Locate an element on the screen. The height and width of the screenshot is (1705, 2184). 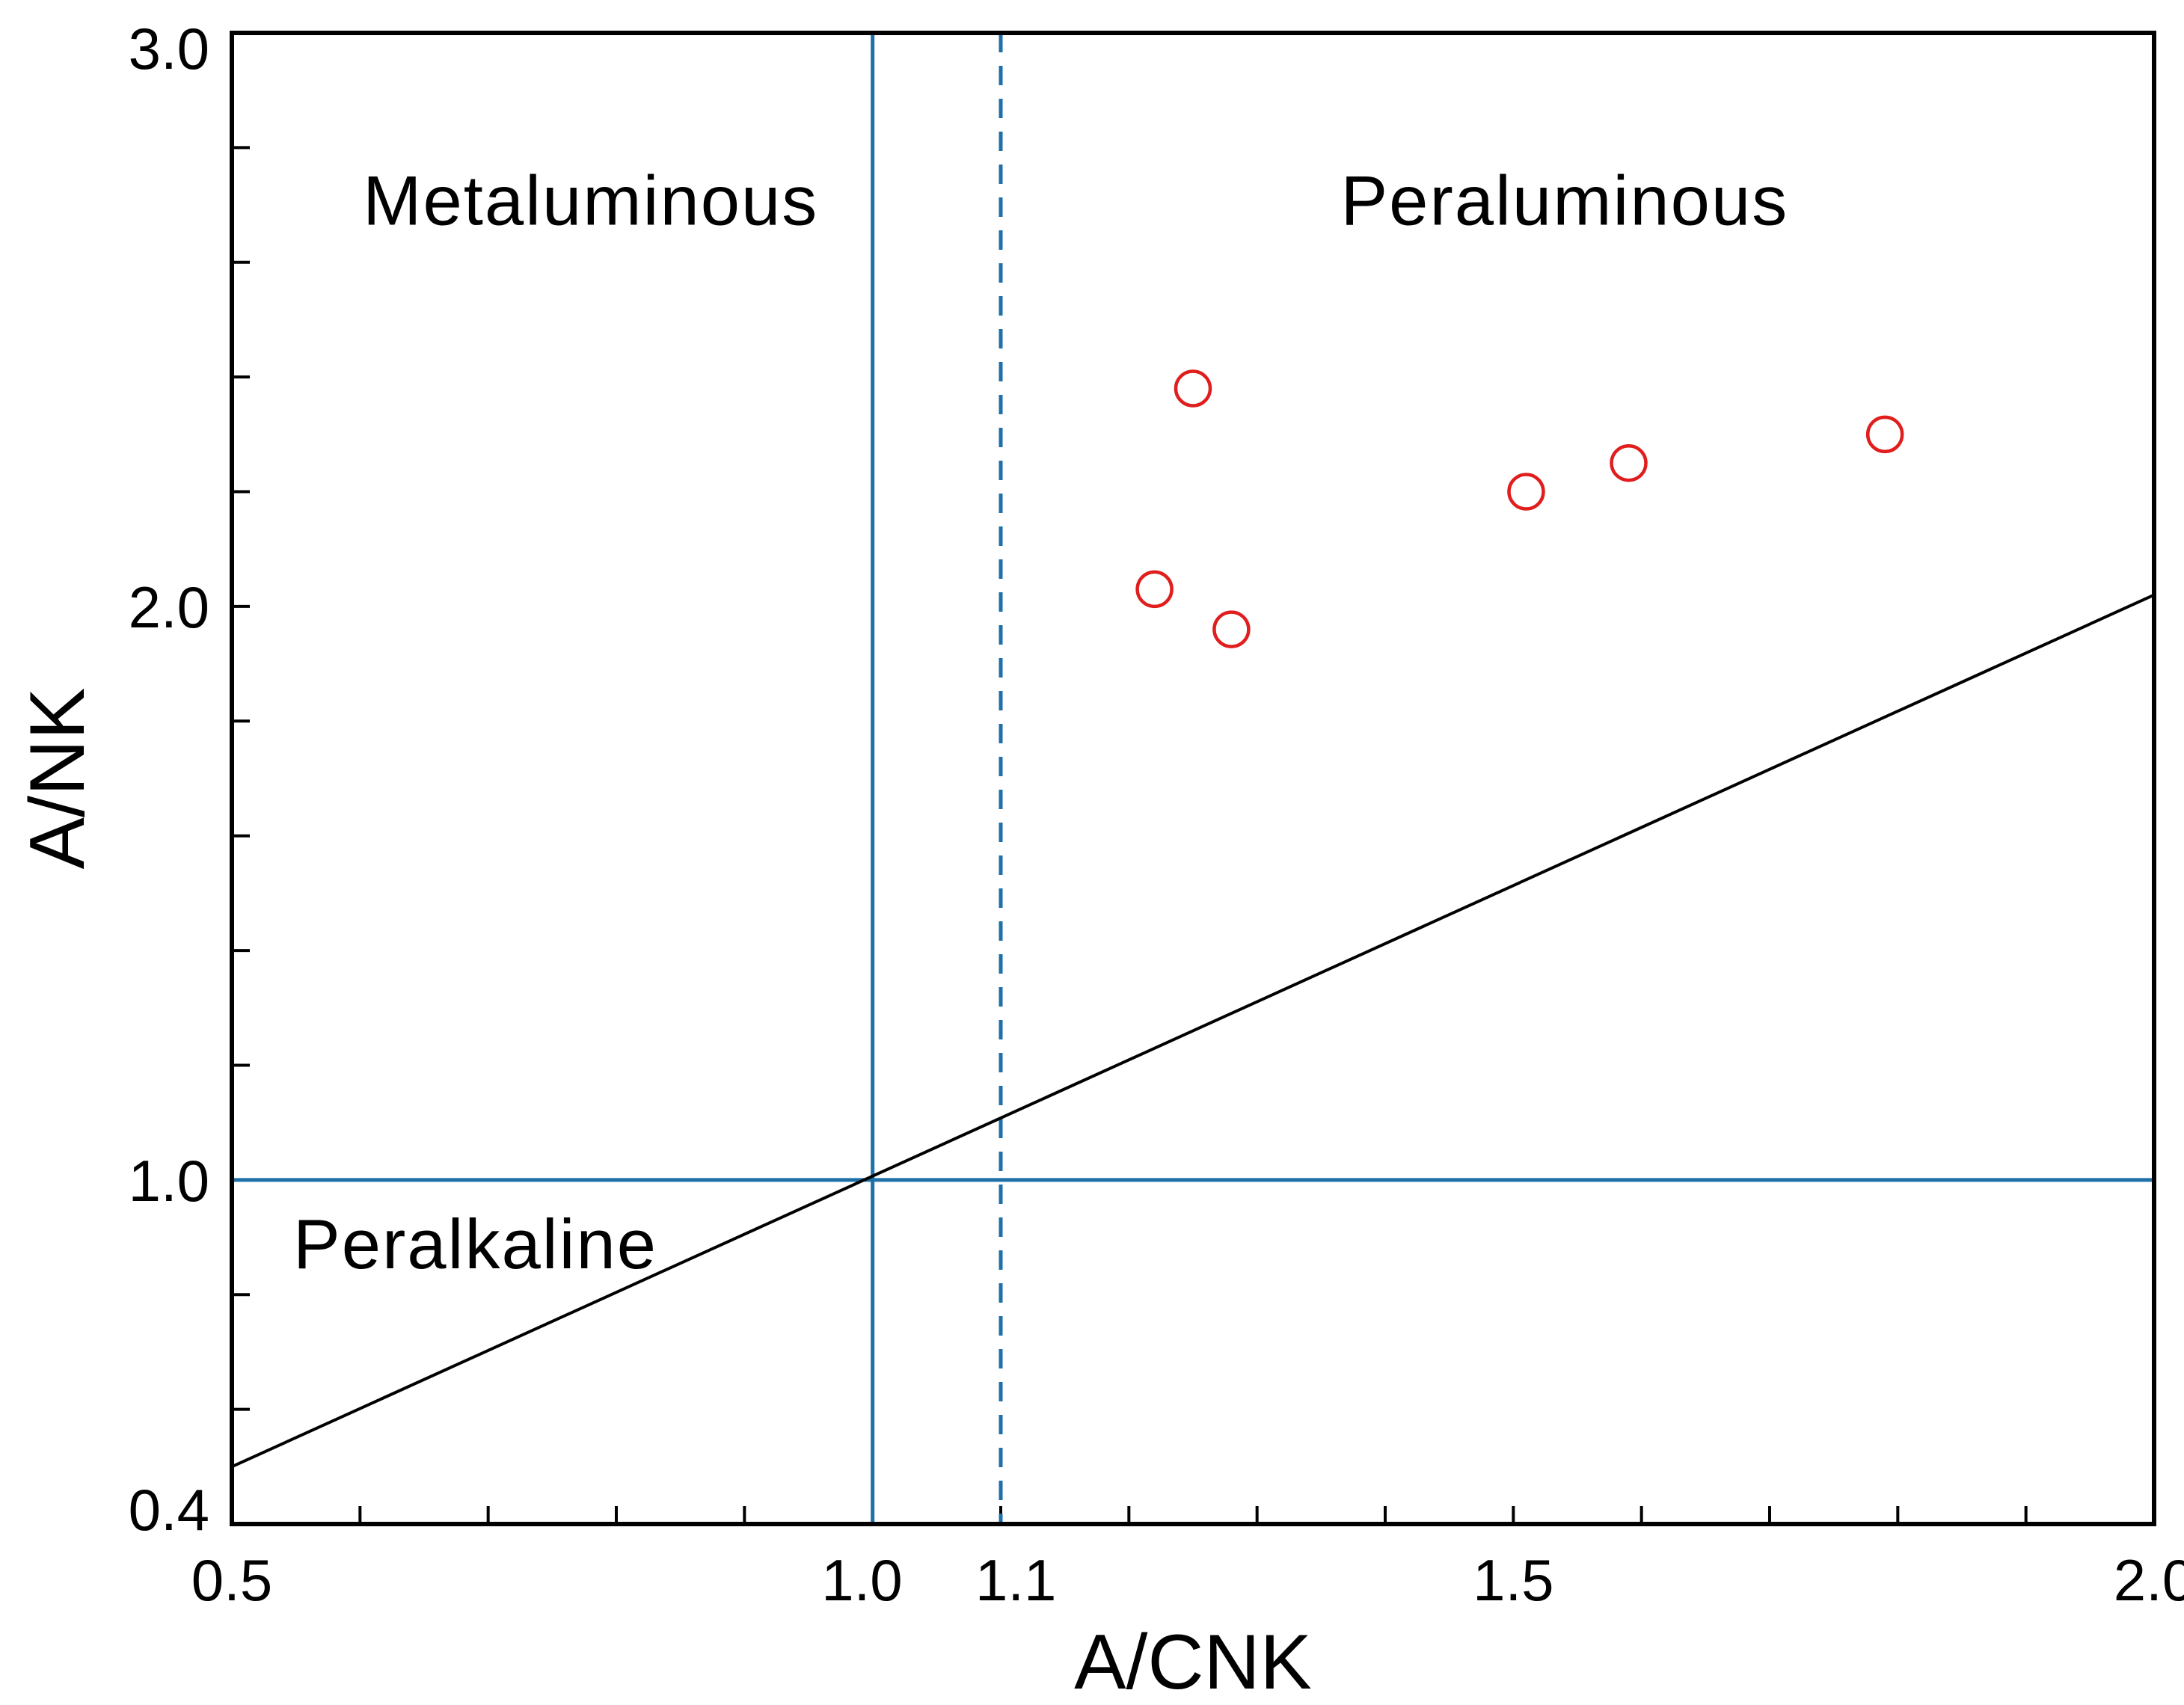
x-tick-label: 1.0 is located at coordinates (861, 1580).